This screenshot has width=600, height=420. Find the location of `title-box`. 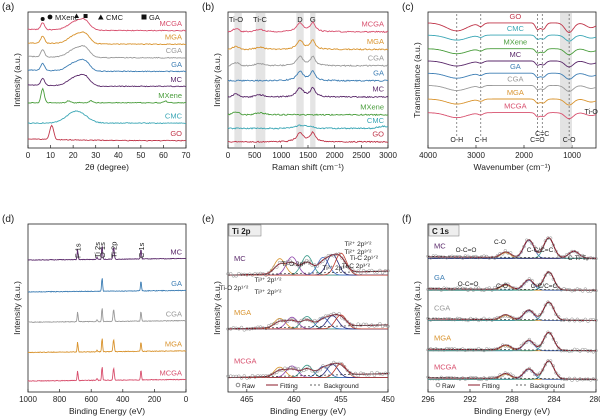

title-box is located at coordinates (444, 230).